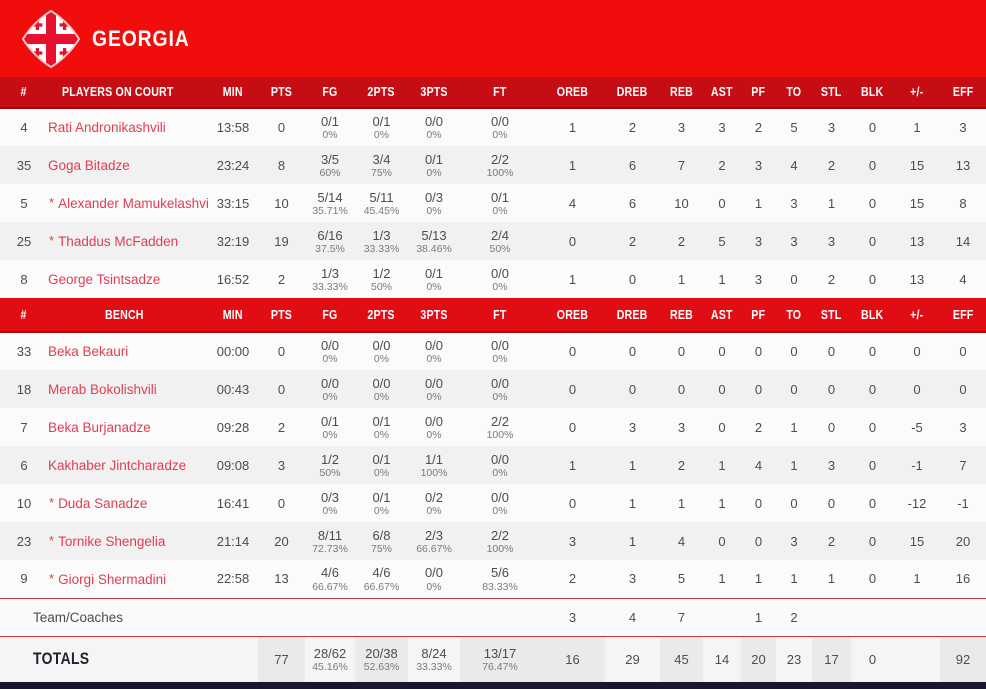 This screenshot has height=689, width=986. I want to click on player-name-cell: * Tornike Shengelia, so click(128, 541).